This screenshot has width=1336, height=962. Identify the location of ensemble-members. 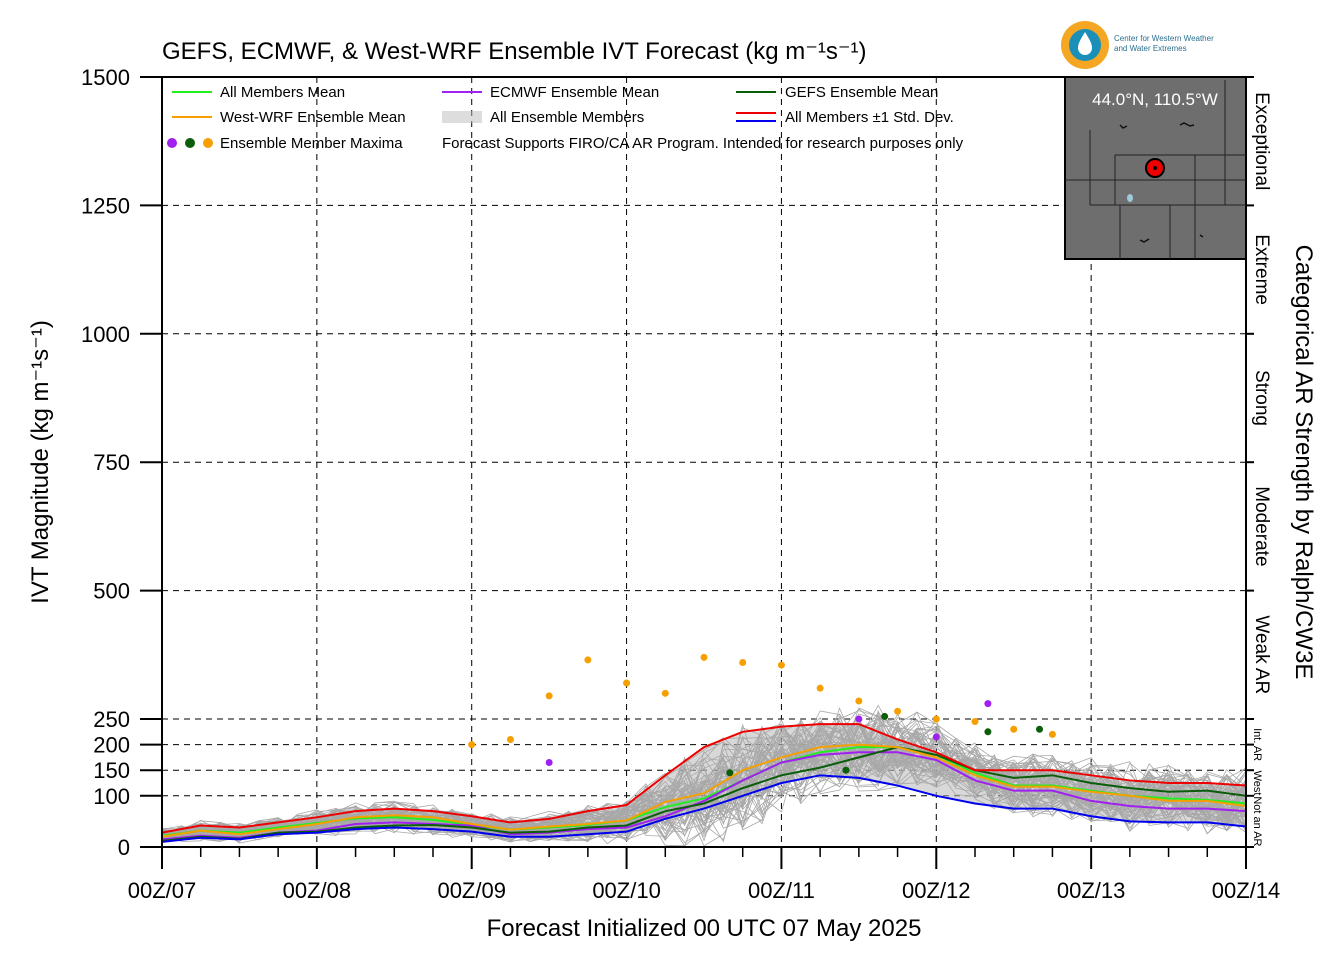
(704, 775).